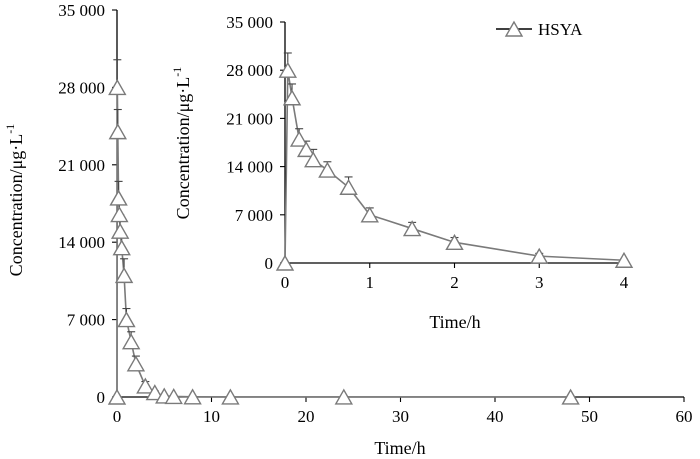 This screenshot has height=459, width=700. Describe the element at coordinates (254, 215) in the screenshot. I see `inset-y-tick-label: 7 000` at that location.